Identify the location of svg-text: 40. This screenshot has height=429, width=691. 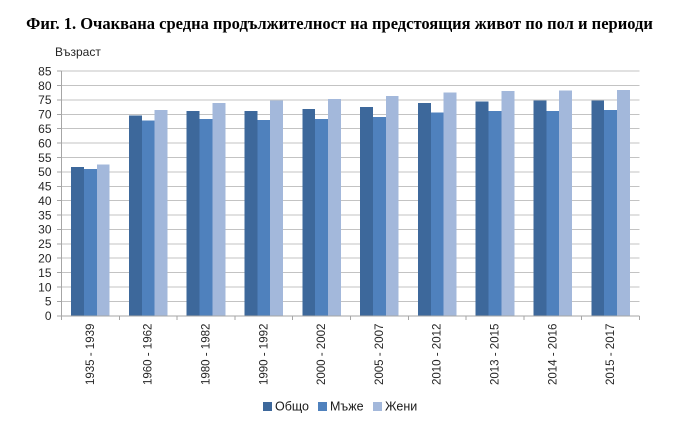
(45, 201).